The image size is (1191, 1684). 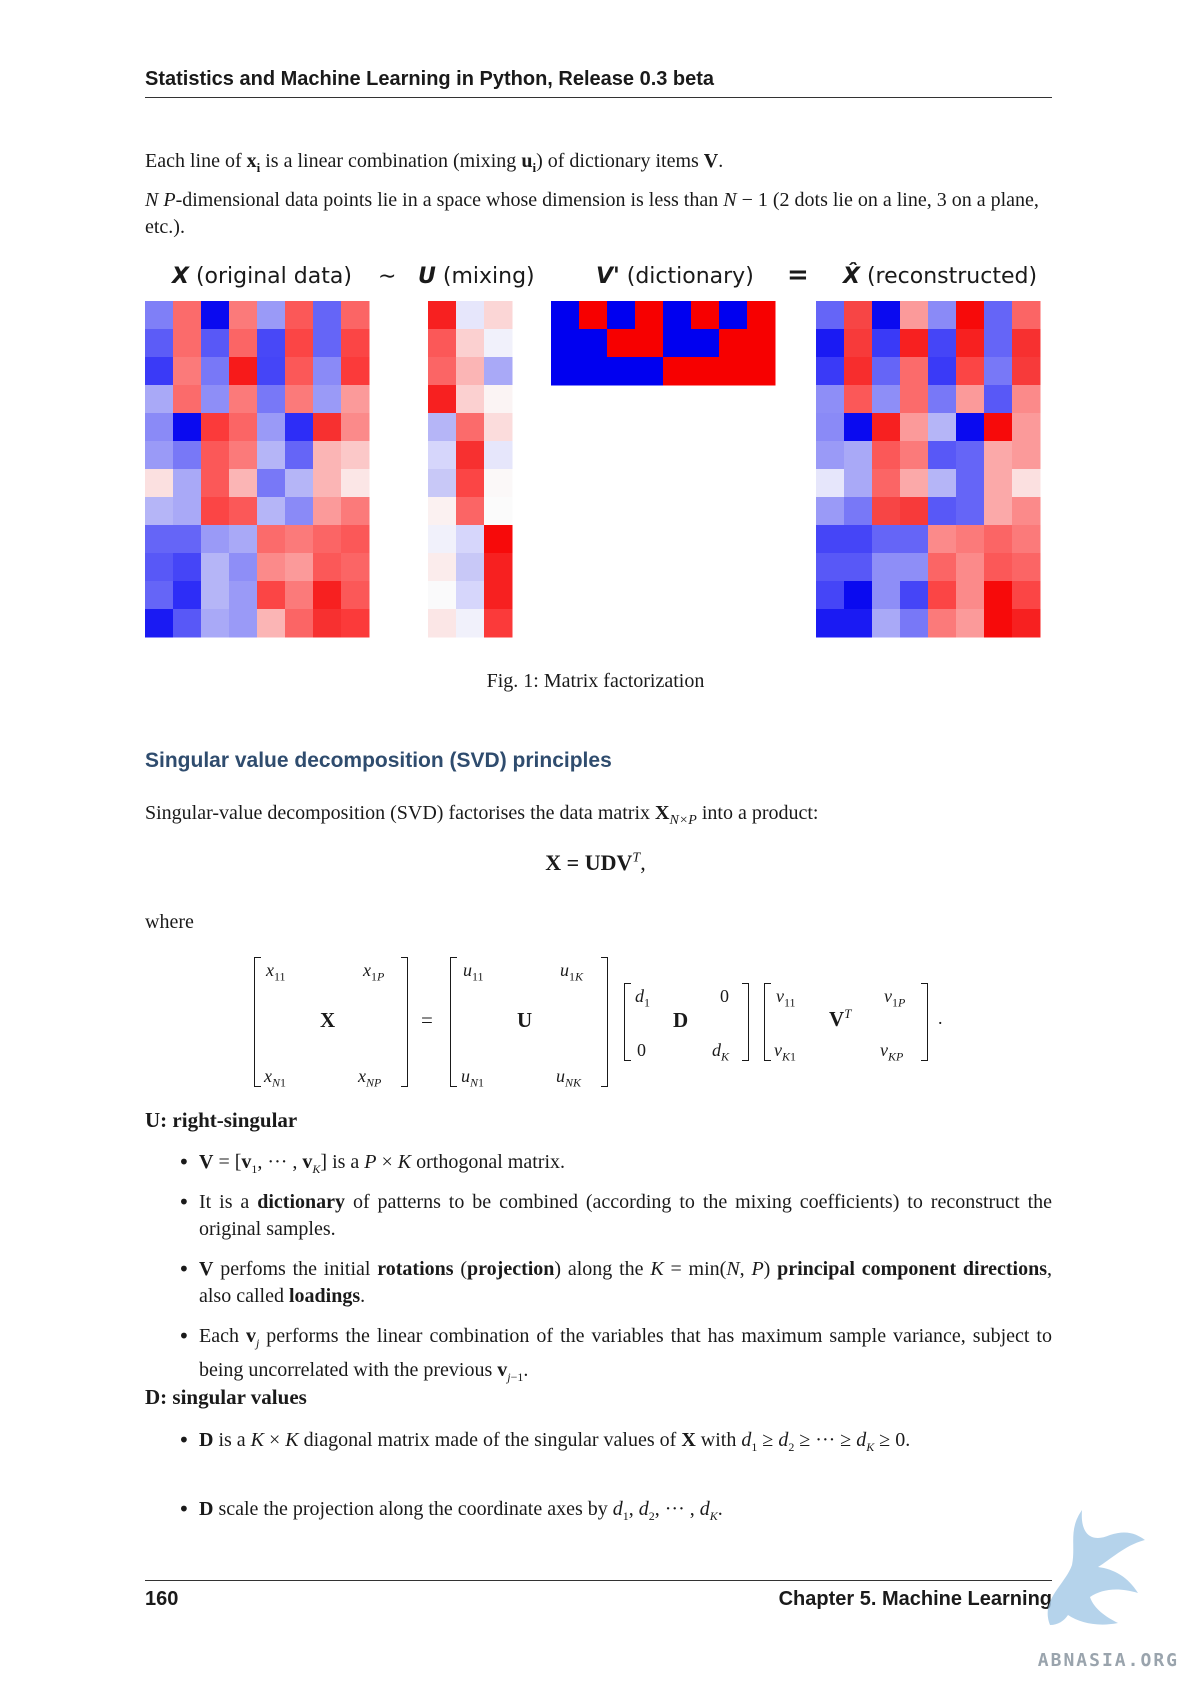 What do you see at coordinates (276, 972) in the screenshot?
I see `entry-x11: x11` at bounding box center [276, 972].